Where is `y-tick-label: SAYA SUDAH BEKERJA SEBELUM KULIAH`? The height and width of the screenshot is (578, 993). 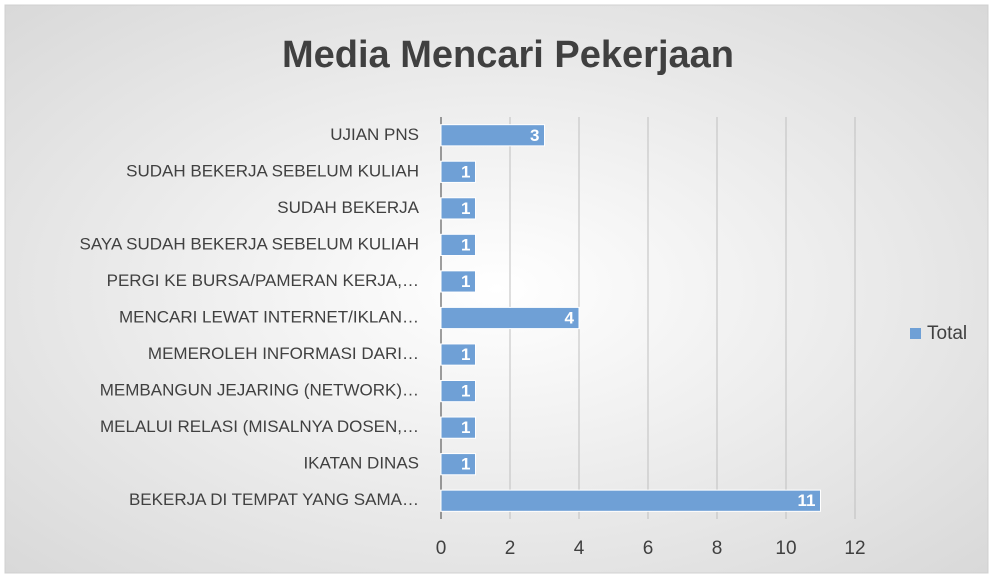
y-tick-label: SAYA SUDAH BEKERJA SEBELUM KULIAH is located at coordinates (250, 243).